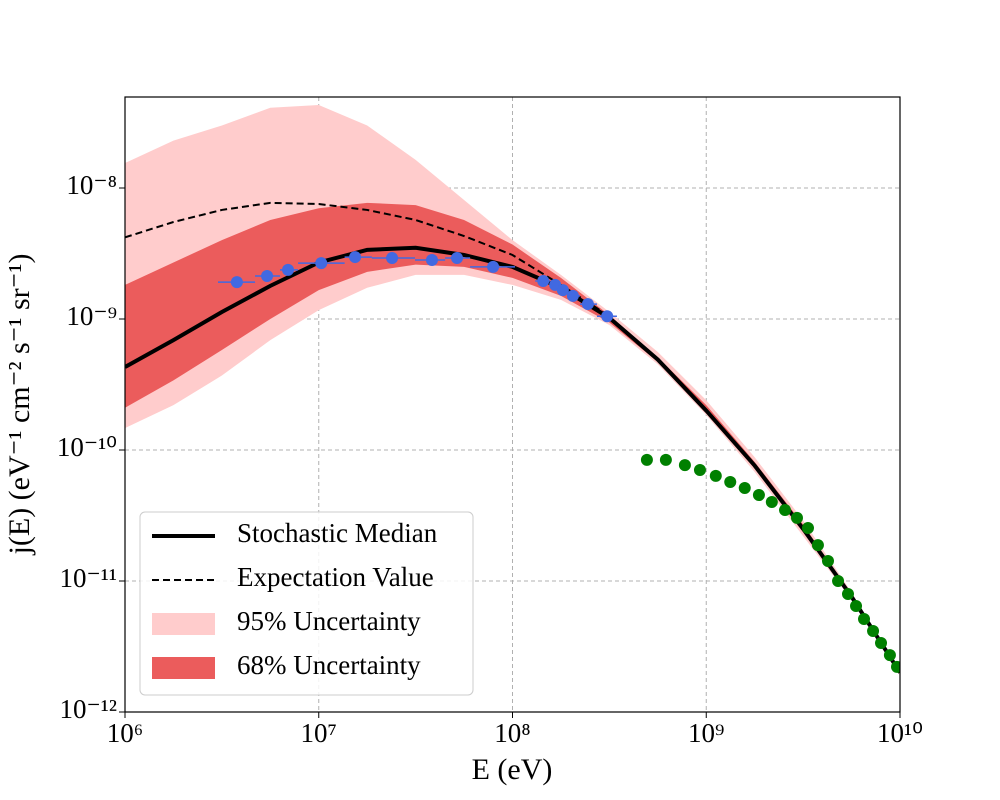 The image size is (1000, 800). I want to click on y-tick-label: 10⁻¹¹, so click(88, 578).